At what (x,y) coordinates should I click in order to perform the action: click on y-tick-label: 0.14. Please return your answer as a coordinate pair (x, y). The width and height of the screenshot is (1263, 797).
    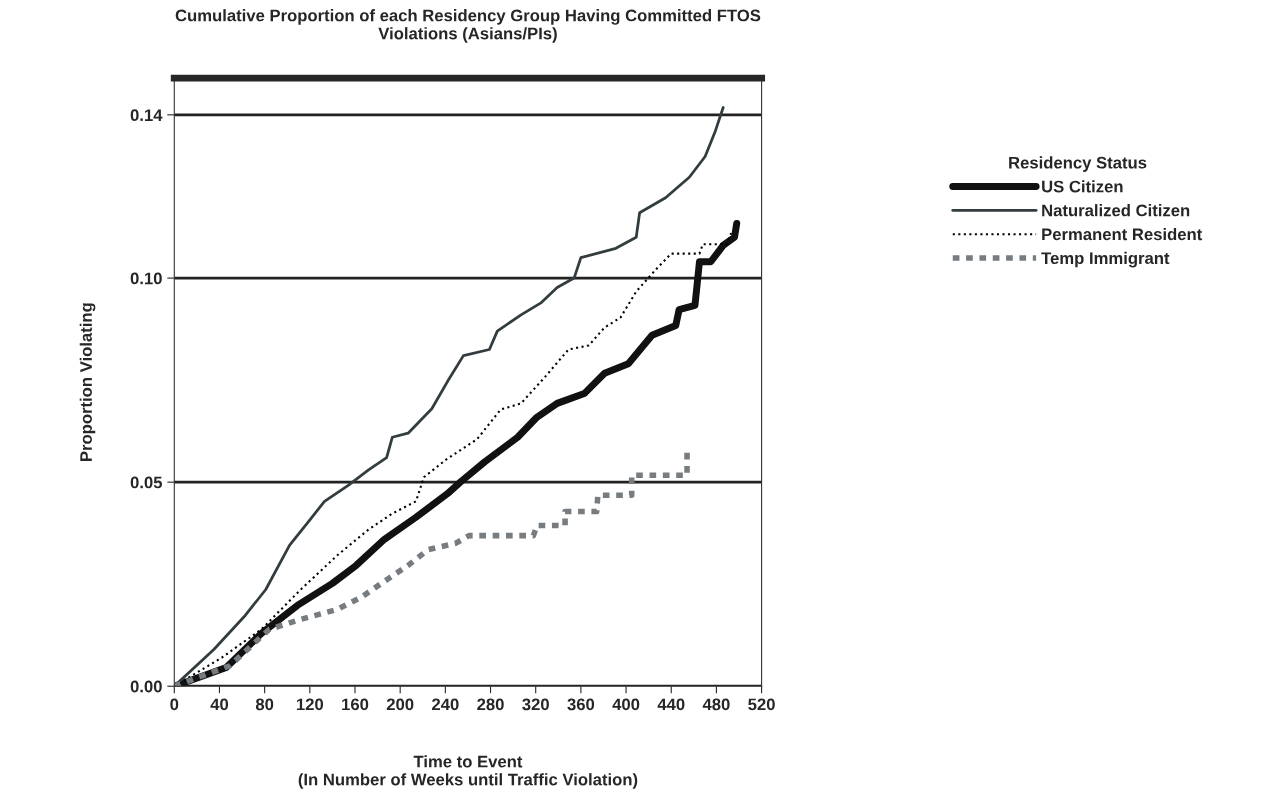
    Looking at the image, I should click on (146, 115).